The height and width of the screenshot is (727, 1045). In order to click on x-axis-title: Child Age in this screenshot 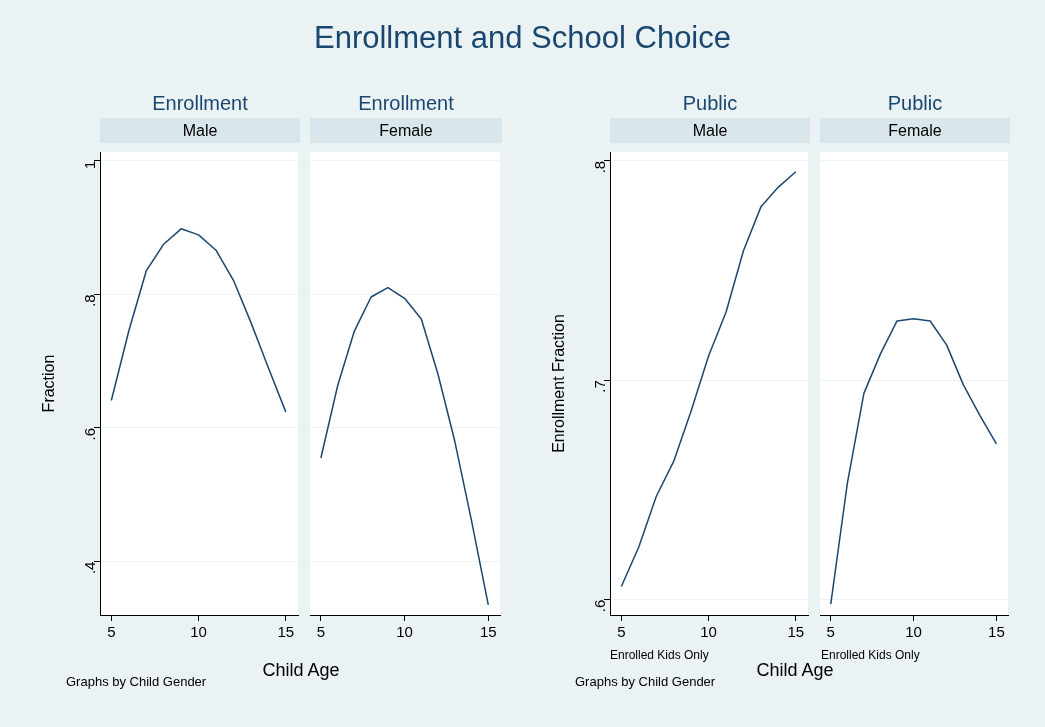, I will do `click(301, 670)`.